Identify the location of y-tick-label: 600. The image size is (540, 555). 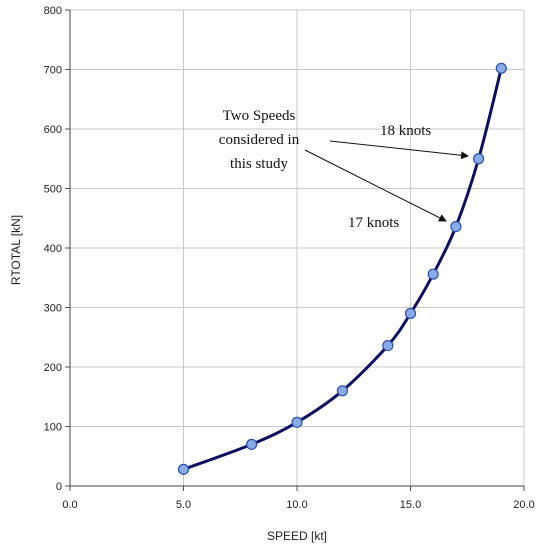
(53, 130).